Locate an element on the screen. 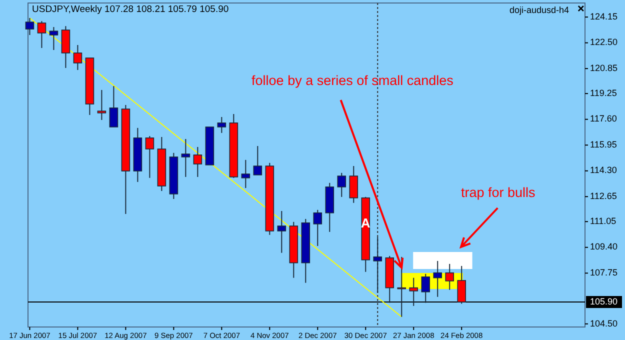 The image size is (625, 340). y-tick-label: 104.50 is located at coordinates (604, 323).